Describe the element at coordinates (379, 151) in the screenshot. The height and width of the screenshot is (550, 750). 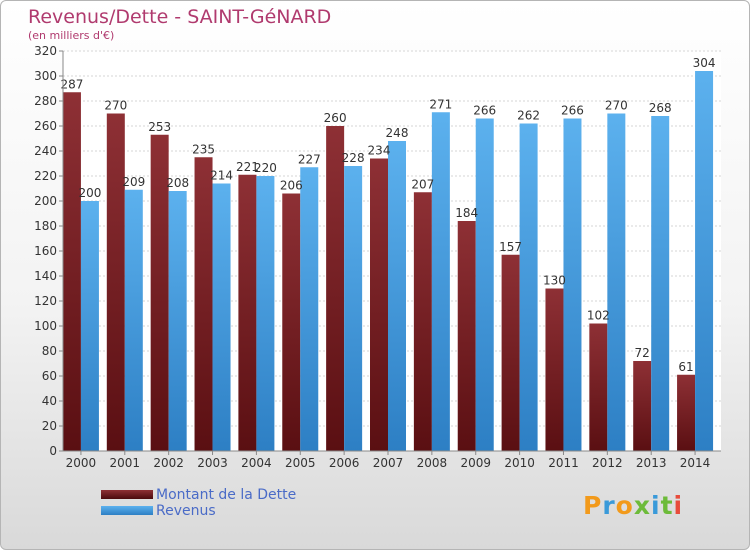
I see `data-label-dette: 234` at that location.